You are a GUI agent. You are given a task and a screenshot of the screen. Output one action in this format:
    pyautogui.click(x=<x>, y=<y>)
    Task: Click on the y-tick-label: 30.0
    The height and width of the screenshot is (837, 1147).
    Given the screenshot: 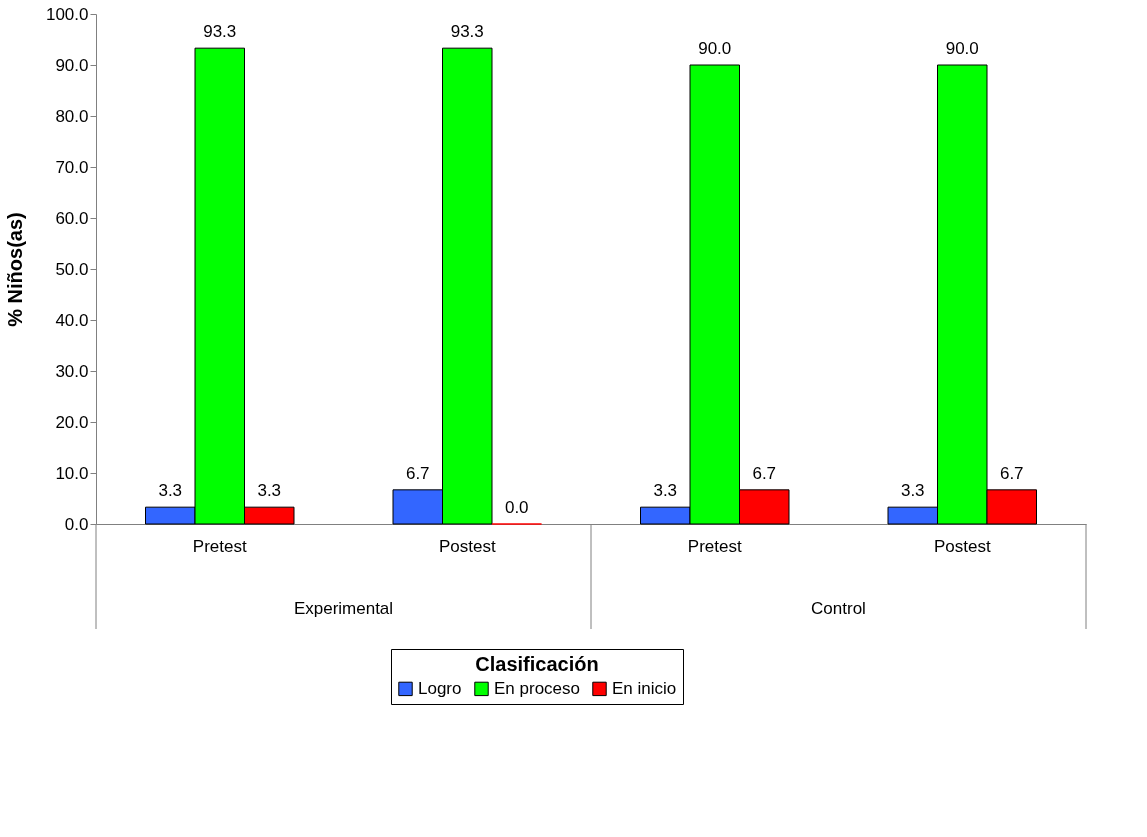 What is the action you would take?
    pyautogui.click(x=72, y=371)
    